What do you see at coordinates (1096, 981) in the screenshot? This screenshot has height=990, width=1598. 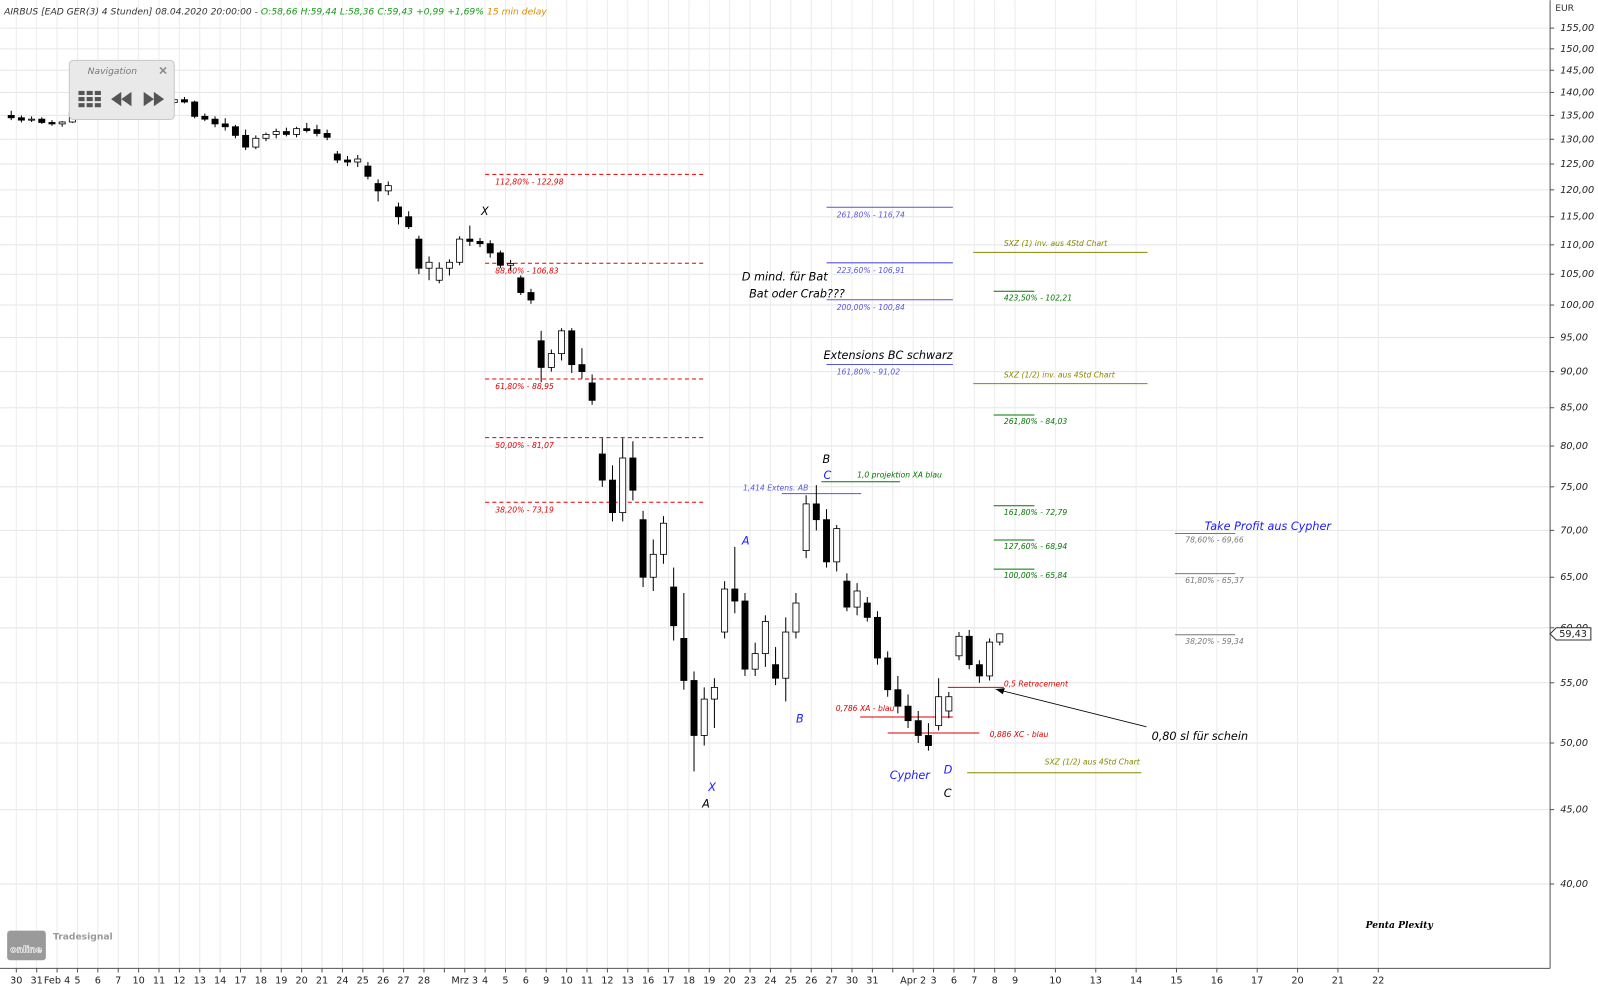 I see `x-tick-label: 13` at bounding box center [1096, 981].